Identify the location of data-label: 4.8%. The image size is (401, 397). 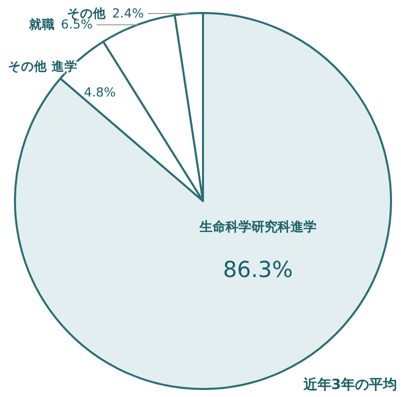
(100, 92).